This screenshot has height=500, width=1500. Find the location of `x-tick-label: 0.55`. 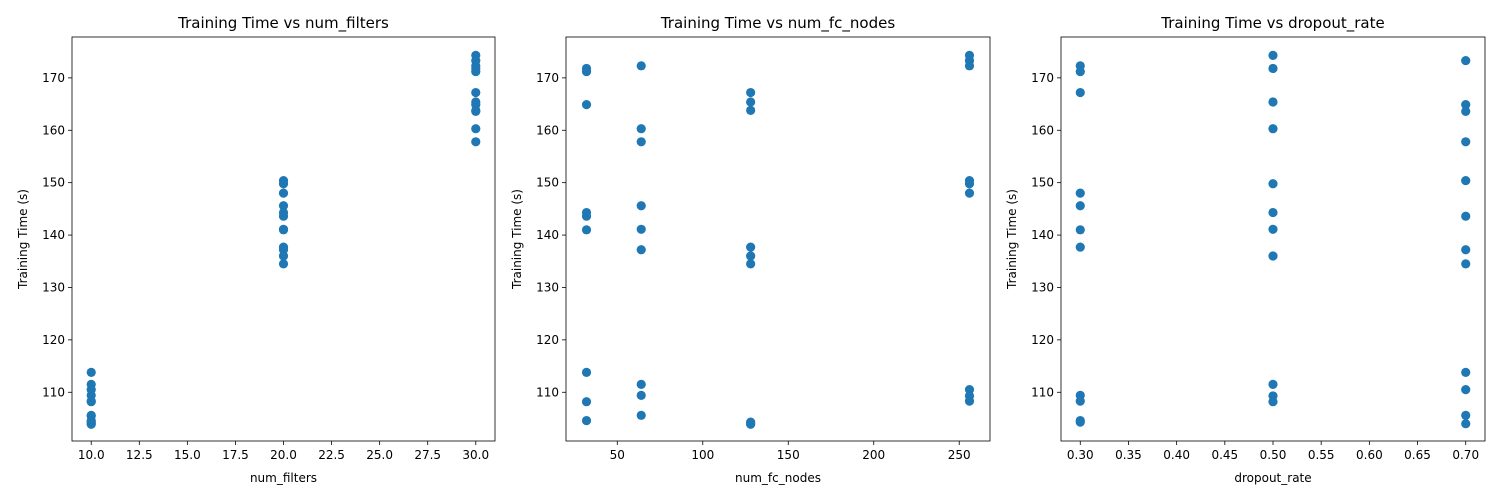

x-tick-label: 0.55 is located at coordinates (1321, 455).